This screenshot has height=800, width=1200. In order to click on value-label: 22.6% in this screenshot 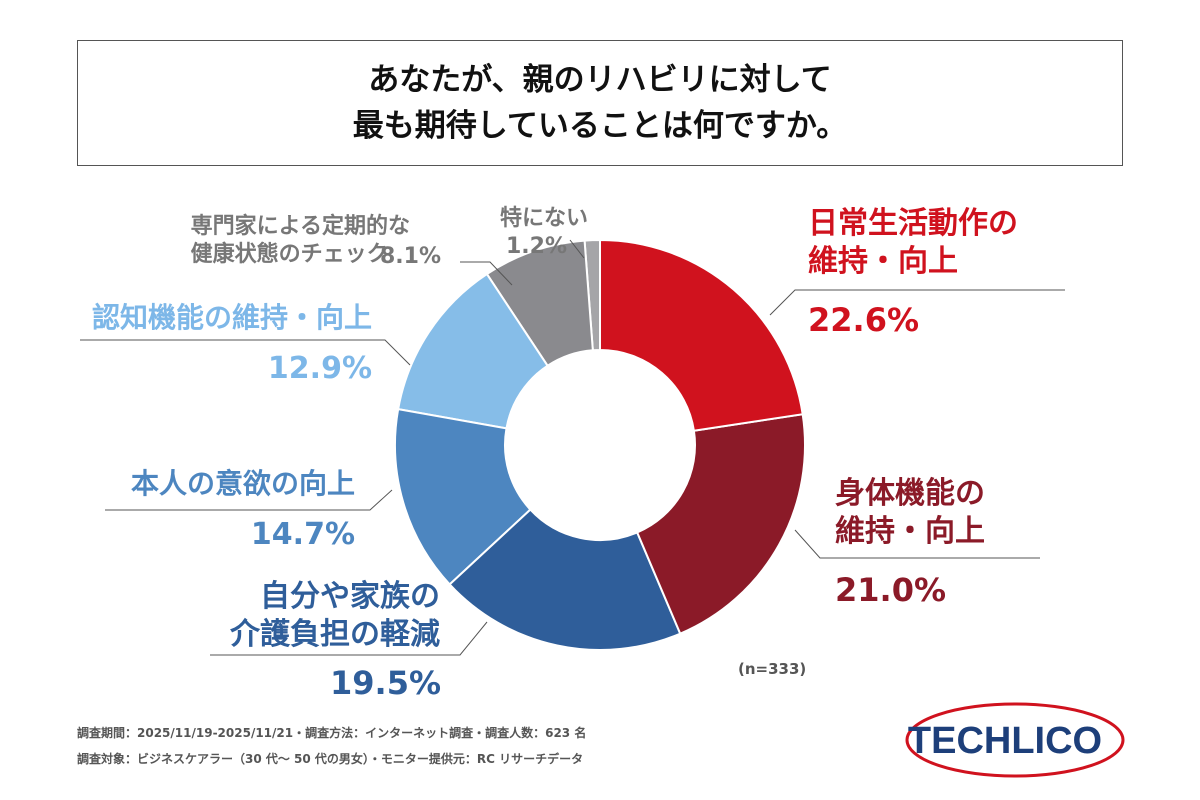, I will do `click(864, 320)`.